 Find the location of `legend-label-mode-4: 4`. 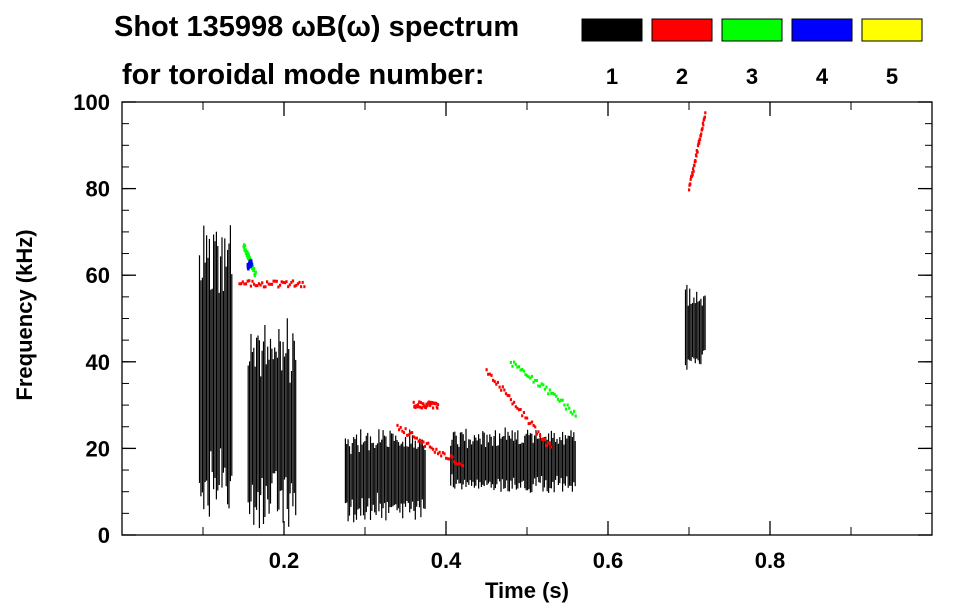

legend-label-mode-4: 4 is located at coordinates (822, 76).